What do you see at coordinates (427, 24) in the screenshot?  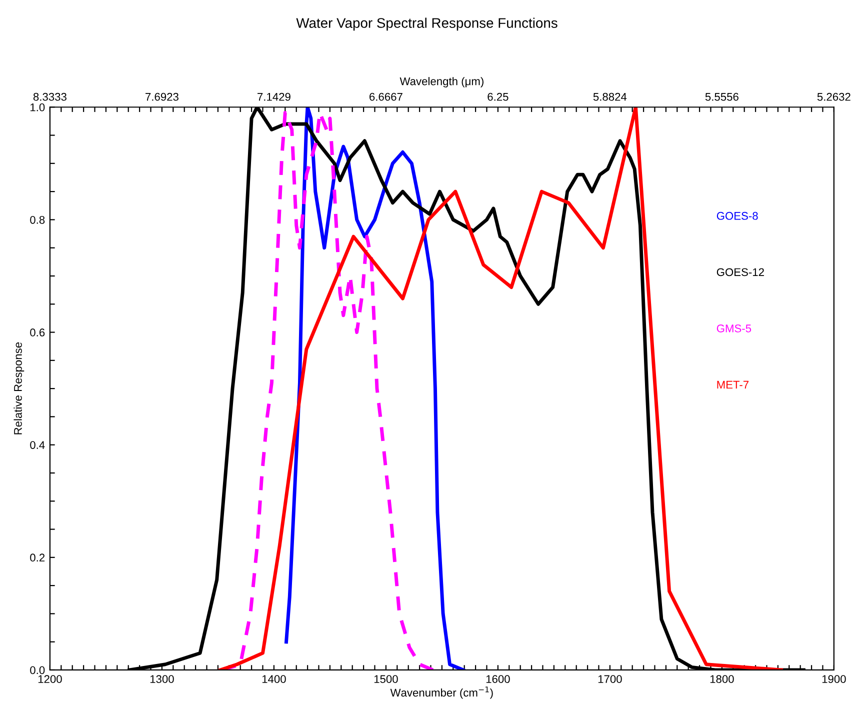 I see `chart-title: Water Vapor Spectral Response Functions` at bounding box center [427, 24].